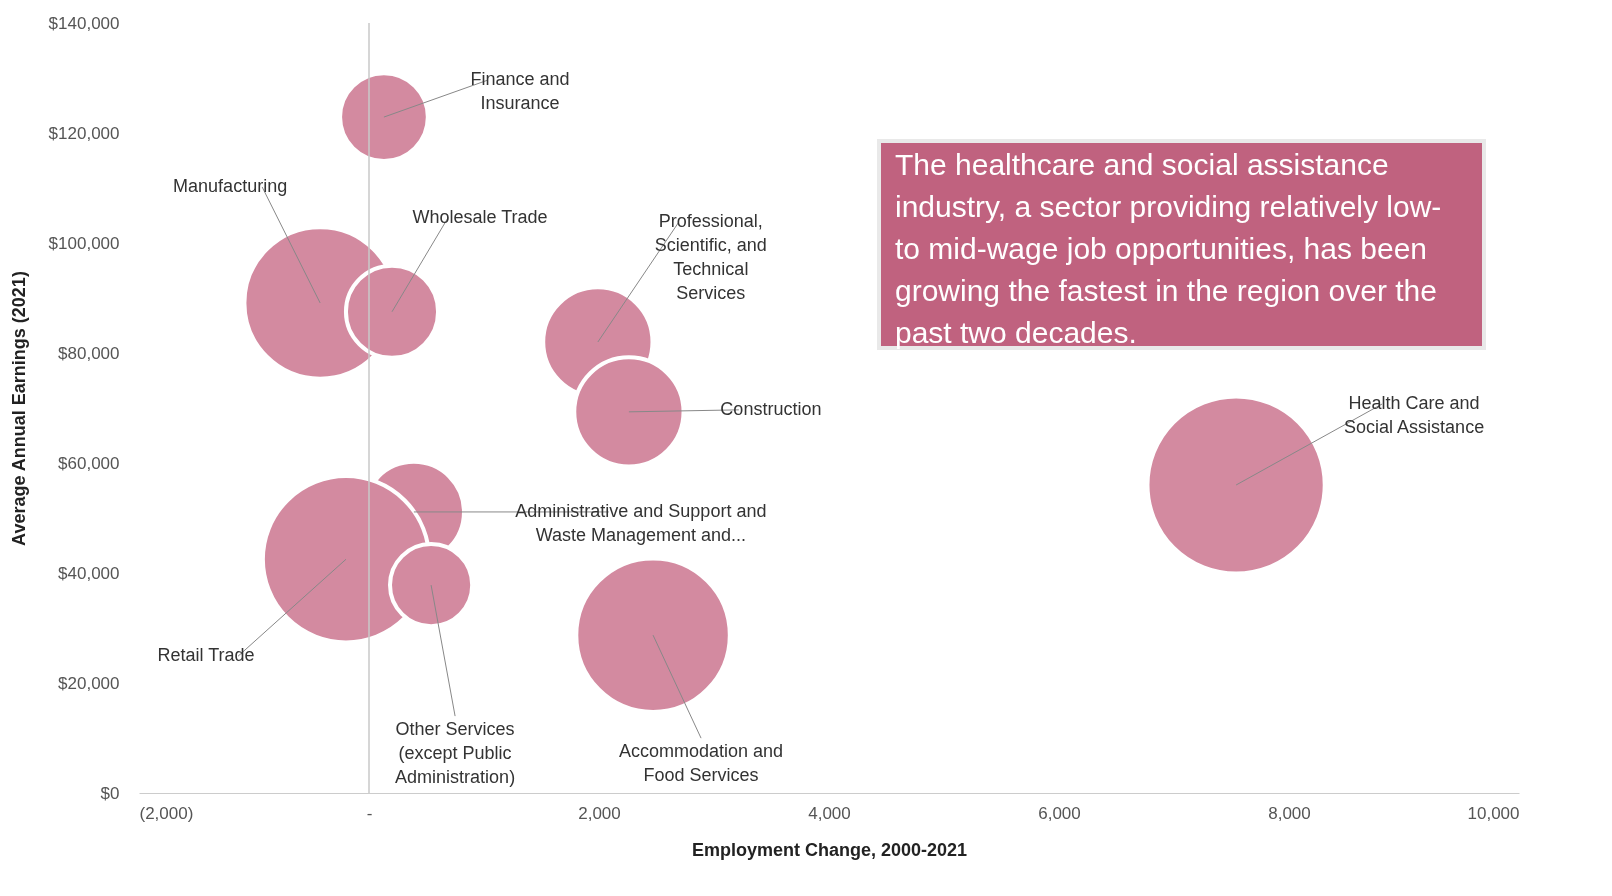  I want to click on annotation: Manufacturing, so click(230, 185).